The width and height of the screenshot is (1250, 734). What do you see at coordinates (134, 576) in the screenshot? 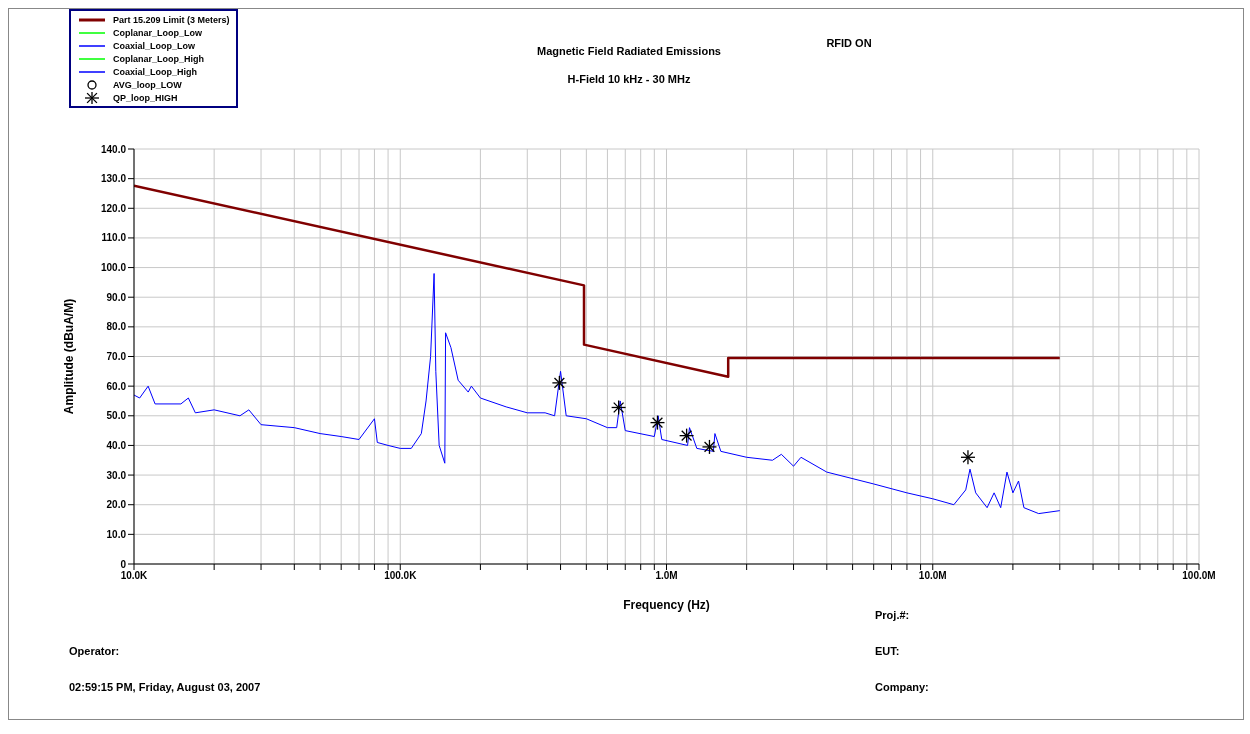
I see `x-tick-label: 10.0K` at bounding box center [134, 576].